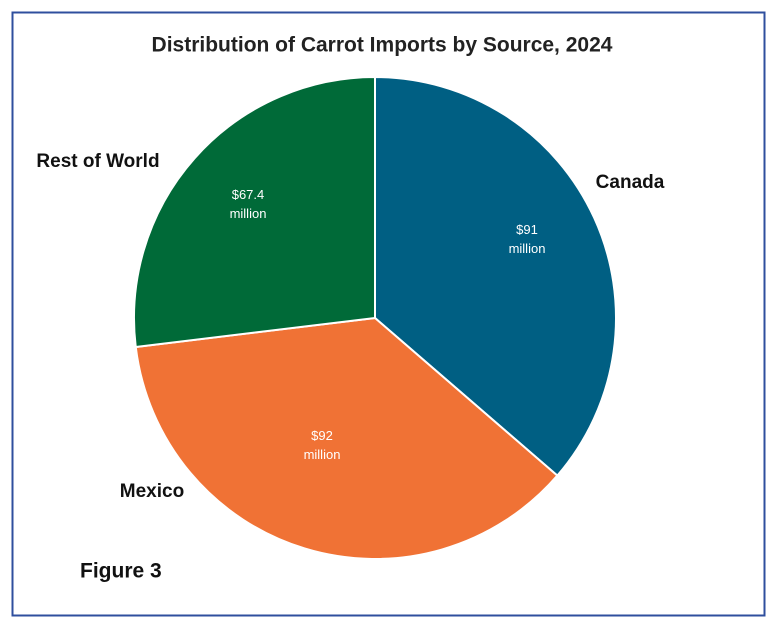 The height and width of the screenshot is (632, 777). What do you see at coordinates (152, 491) in the screenshot?
I see `slice-label: Mexico` at bounding box center [152, 491].